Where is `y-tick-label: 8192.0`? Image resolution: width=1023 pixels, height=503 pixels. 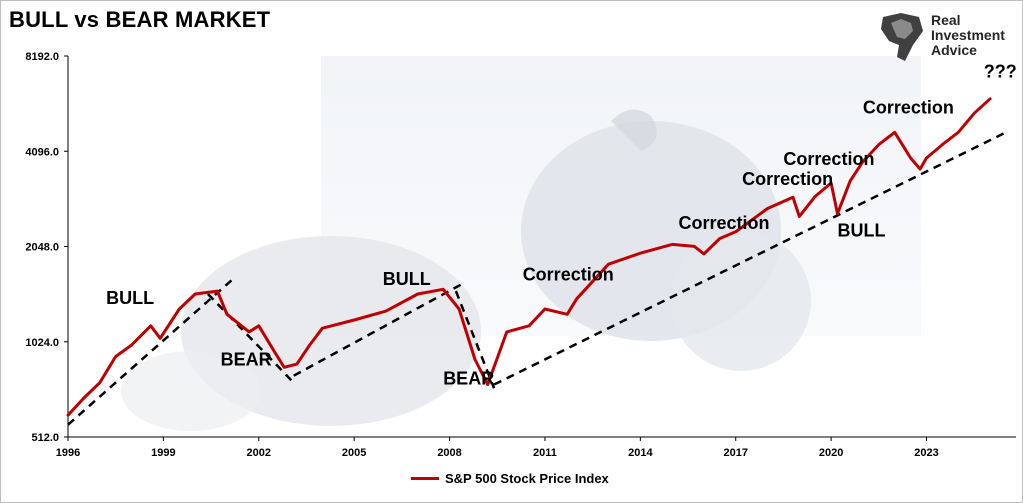
y-tick-label: 8192.0 is located at coordinates (42, 57).